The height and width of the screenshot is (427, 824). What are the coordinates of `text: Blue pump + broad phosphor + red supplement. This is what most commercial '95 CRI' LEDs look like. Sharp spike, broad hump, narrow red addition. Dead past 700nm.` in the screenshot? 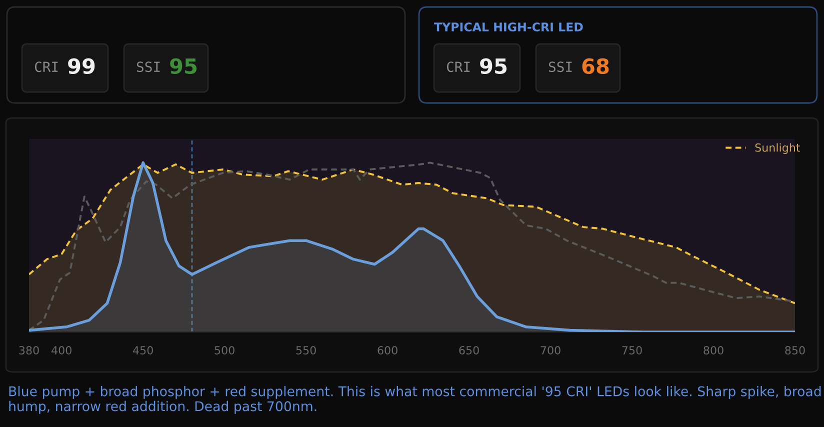 It's located at (415, 400).